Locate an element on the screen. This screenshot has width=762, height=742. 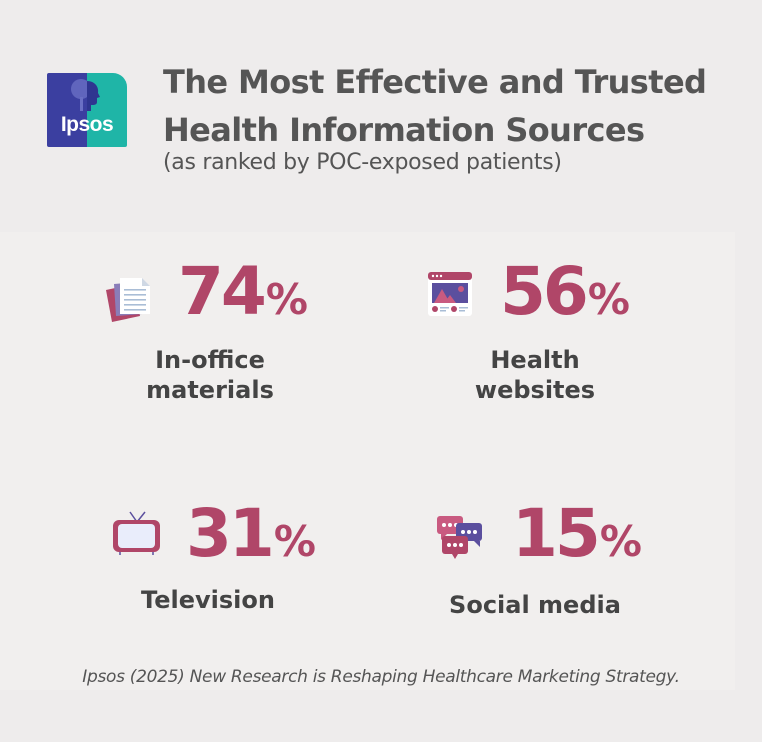
website-icon is located at coordinates (450, 294).